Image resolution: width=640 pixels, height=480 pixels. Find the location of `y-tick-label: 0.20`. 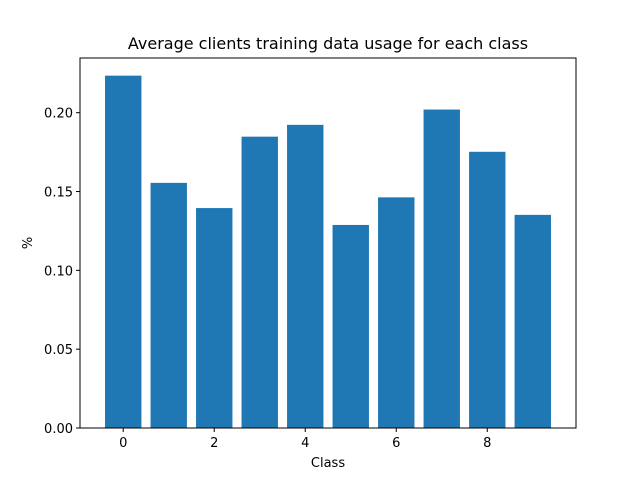

y-tick-label: 0.20 is located at coordinates (58, 114).